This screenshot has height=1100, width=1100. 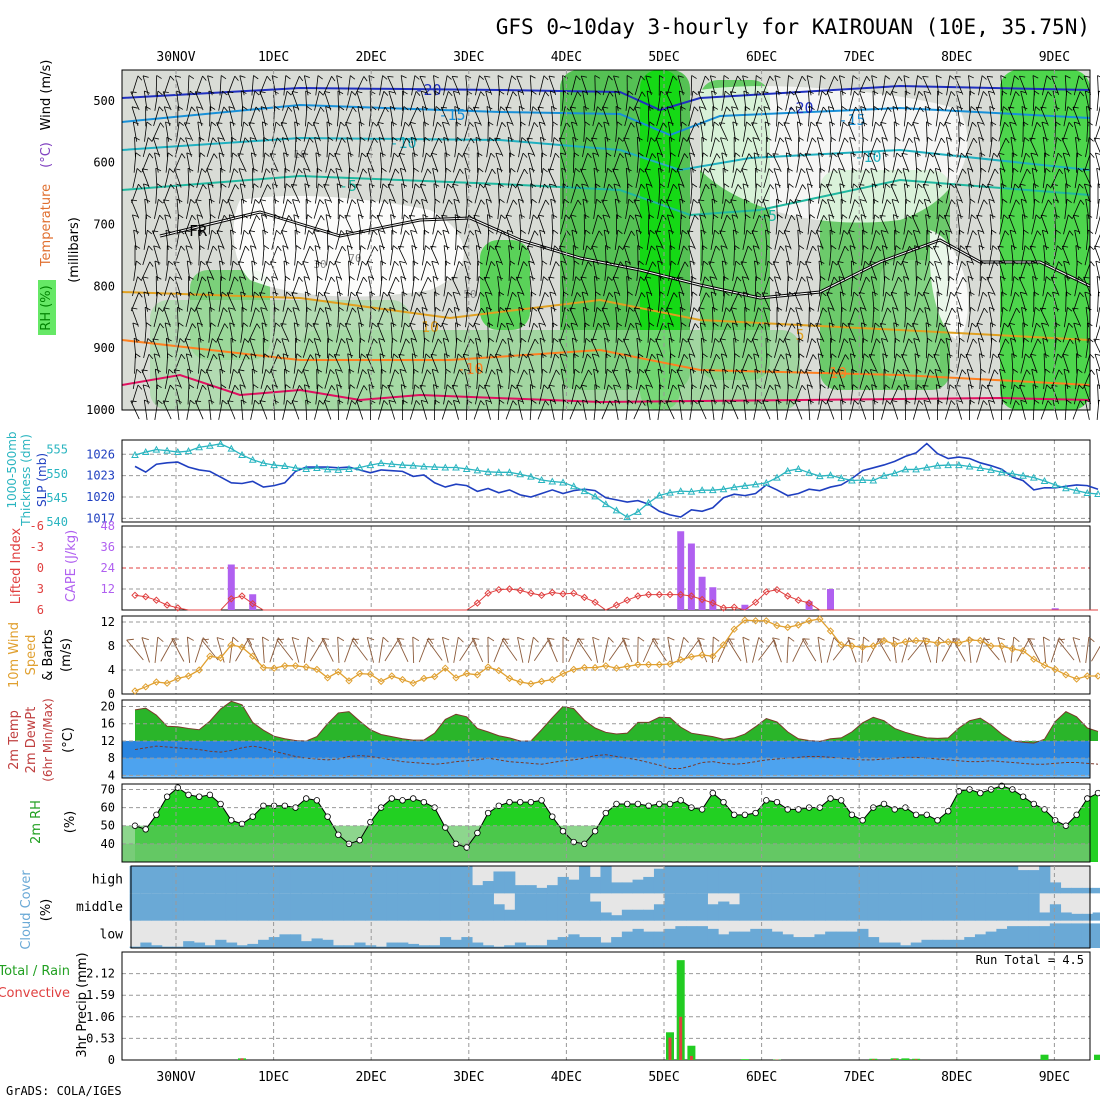 I want to click on rh-contour-label: 30, so click(x=319, y=264).